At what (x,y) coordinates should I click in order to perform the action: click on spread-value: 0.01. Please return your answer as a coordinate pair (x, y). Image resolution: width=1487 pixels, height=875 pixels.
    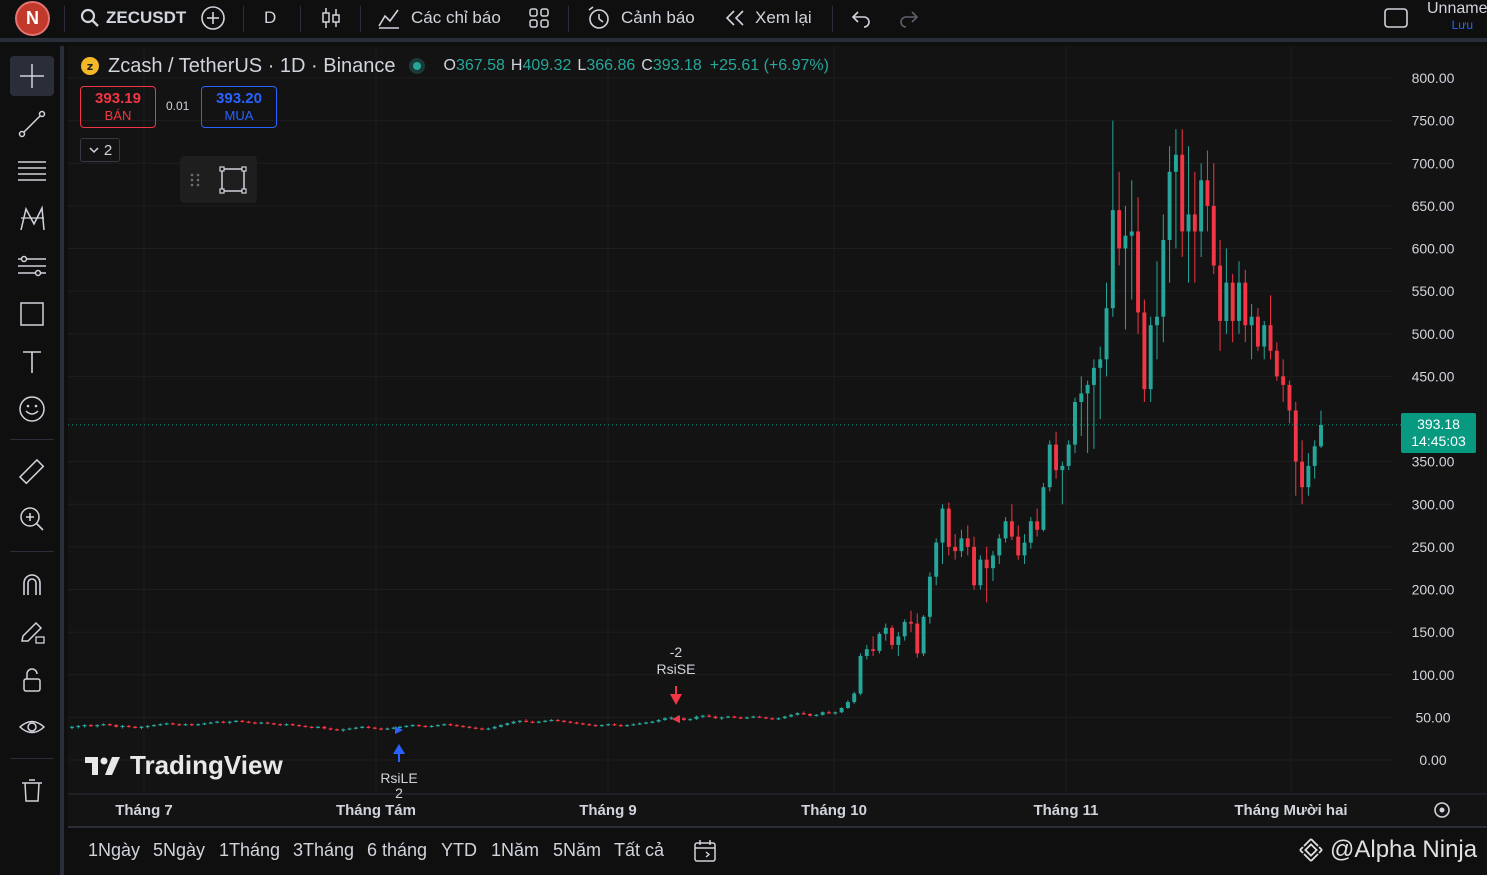
    Looking at the image, I should click on (178, 106).